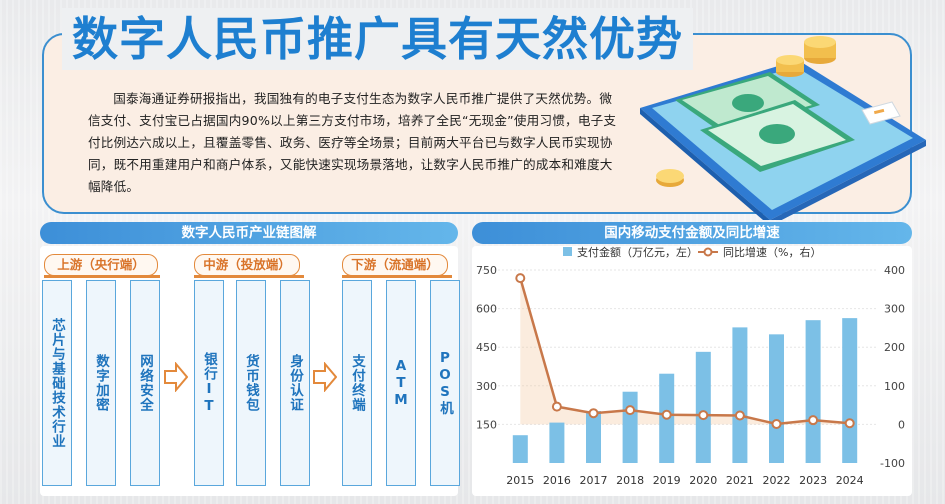 Image resolution: width=945 pixels, height=504 pixels. What do you see at coordinates (520, 480) in the screenshot?
I see `x-tick-label: 2015` at bounding box center [520, 480].